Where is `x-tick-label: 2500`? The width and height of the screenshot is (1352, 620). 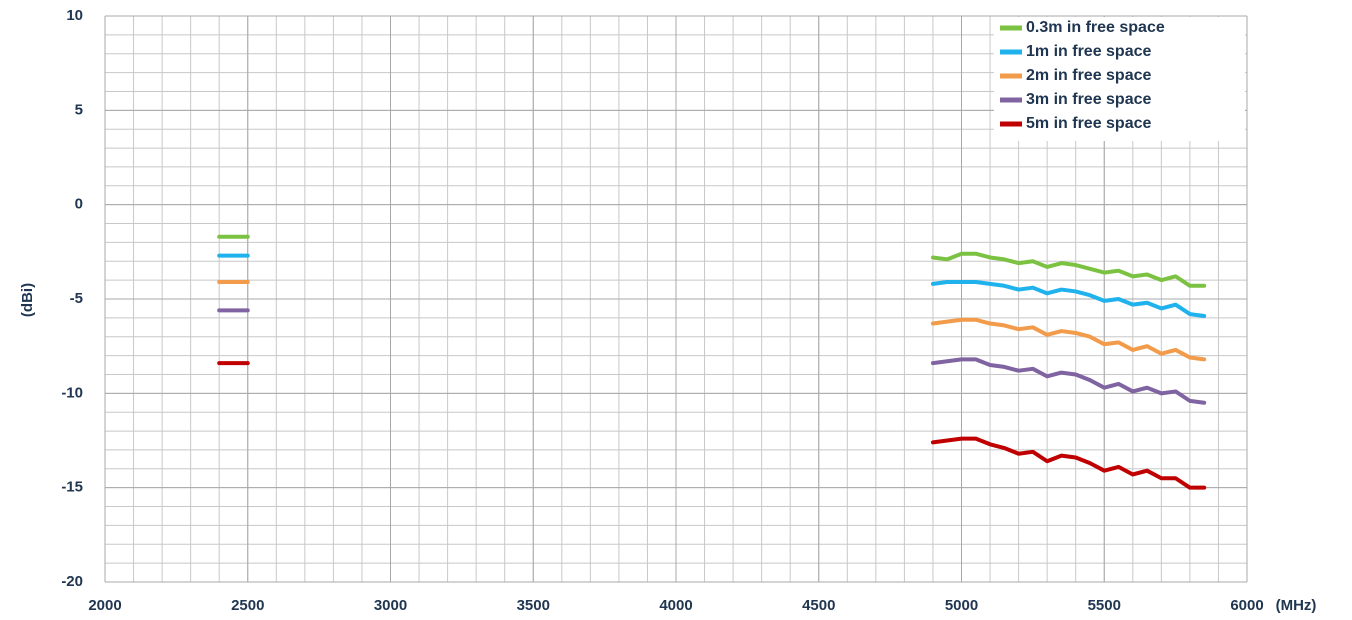 x-tick-label: 2500 is located at coordinates (247, 605).